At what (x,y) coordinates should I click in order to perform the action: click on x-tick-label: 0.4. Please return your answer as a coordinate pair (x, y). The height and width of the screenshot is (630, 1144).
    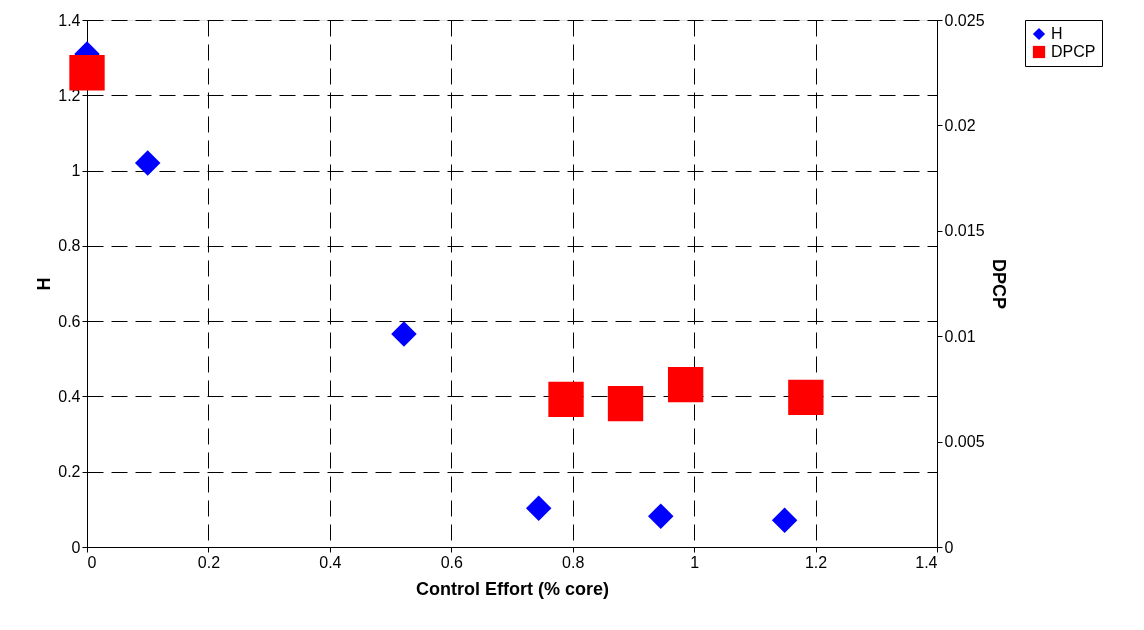
    Looking at the image, I should click on (330, 562).